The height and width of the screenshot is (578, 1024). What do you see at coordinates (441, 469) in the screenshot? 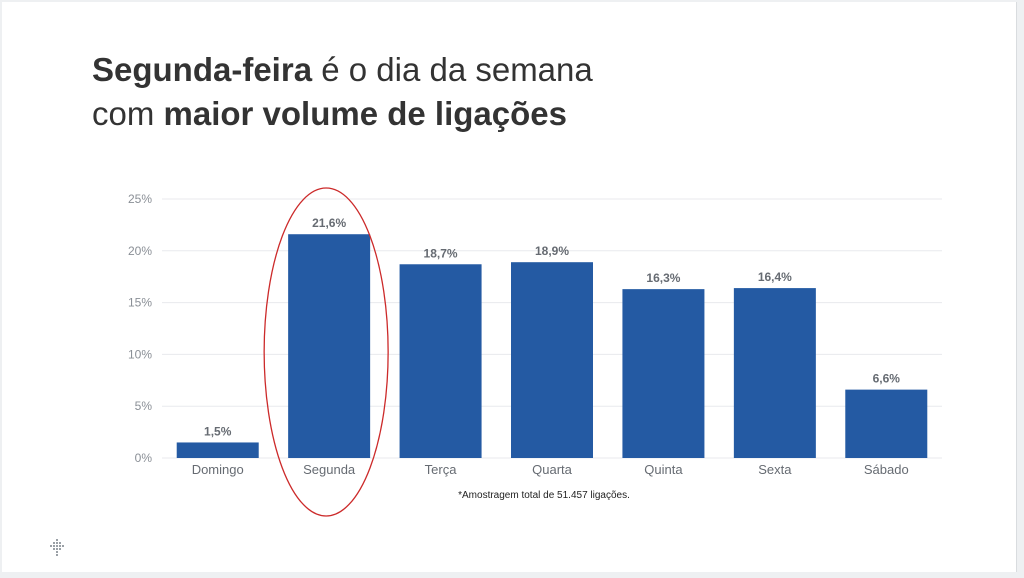
I see `x-tick-label: Terça` at bounding box center [441, 469].